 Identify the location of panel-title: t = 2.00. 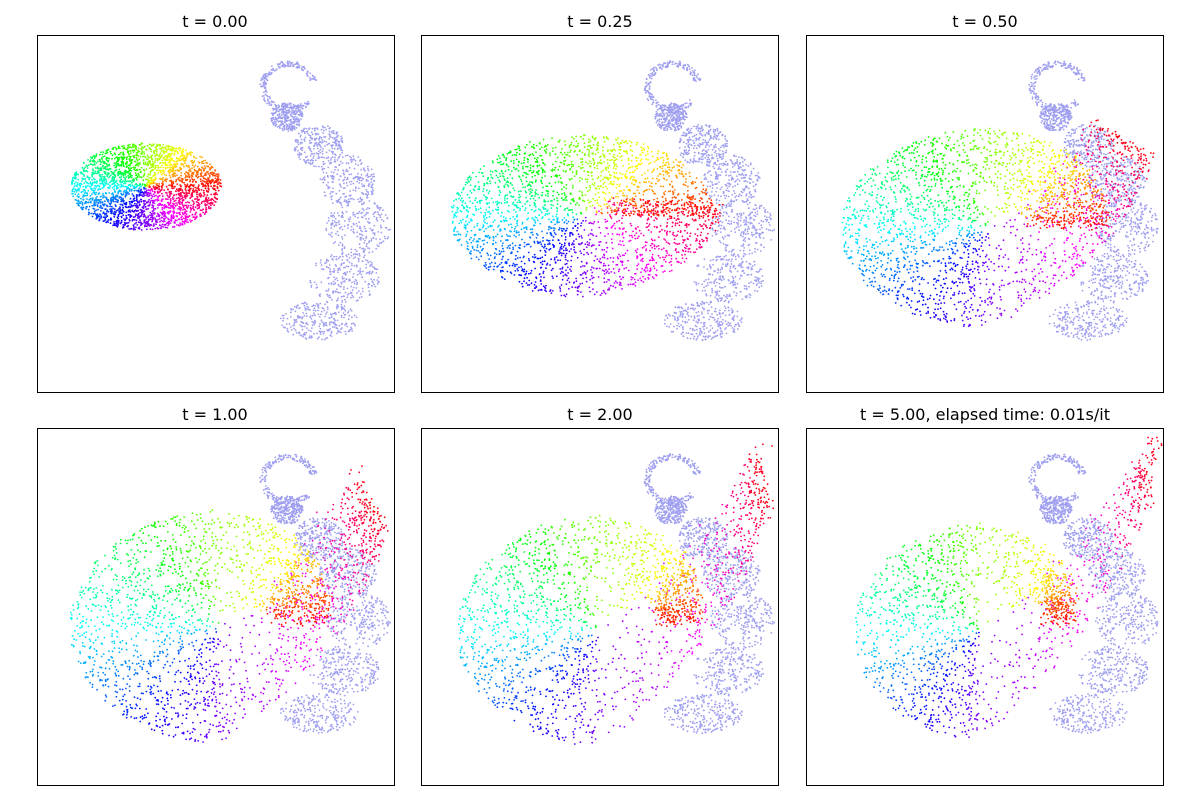
(599, 414).